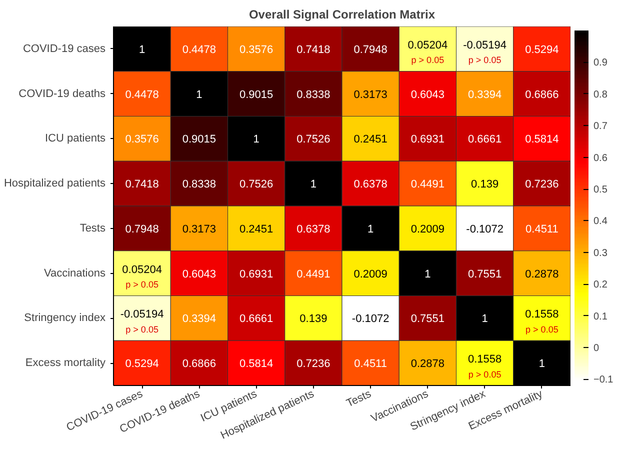 The height and width of the screenshot is (450, 620). Describe the element at coordinates (75, 273) in the screenshot. I see `y-tick-label: Vaccinations` at that location.